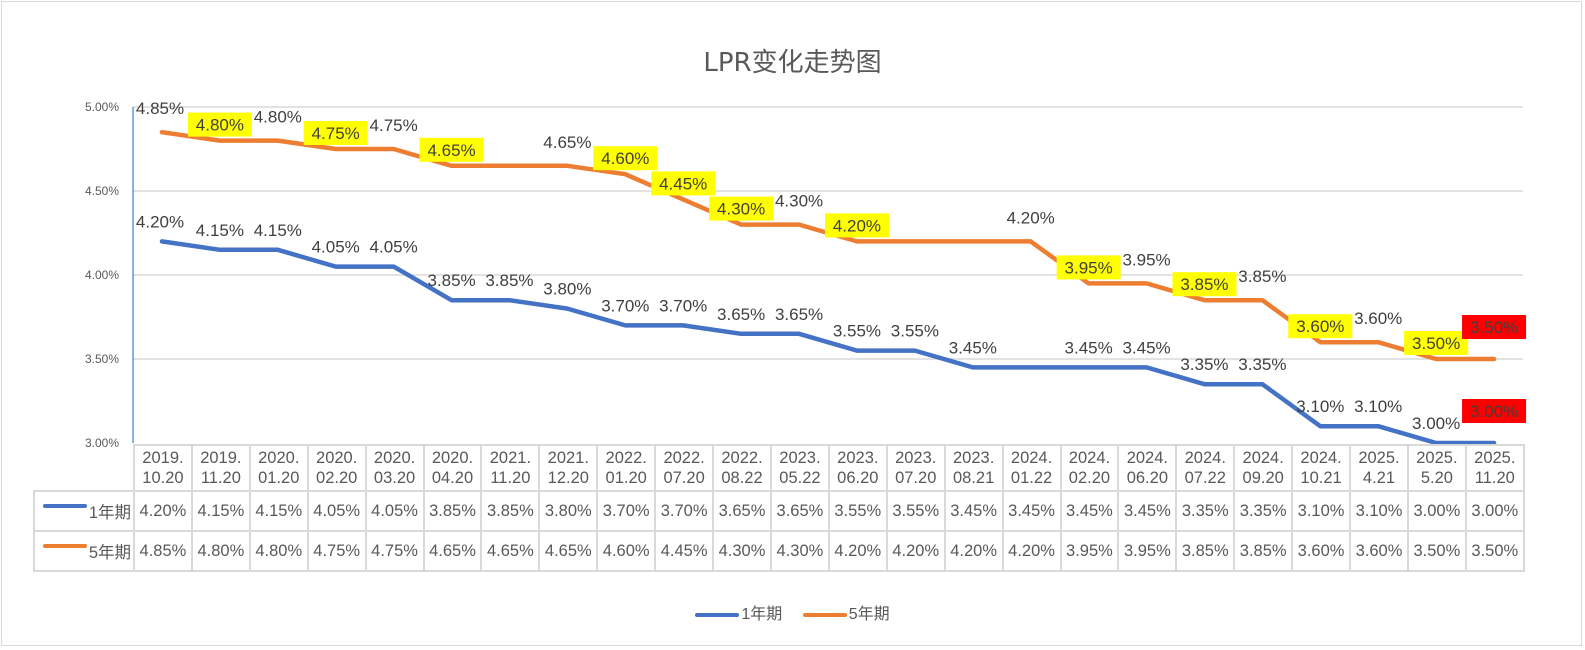 The width and height of the screenshot is (1585, 650). What do you see at coordinates (510, 458) in the screenshot?
I see `category-year: 2021.` at bounding box center [510, 458].